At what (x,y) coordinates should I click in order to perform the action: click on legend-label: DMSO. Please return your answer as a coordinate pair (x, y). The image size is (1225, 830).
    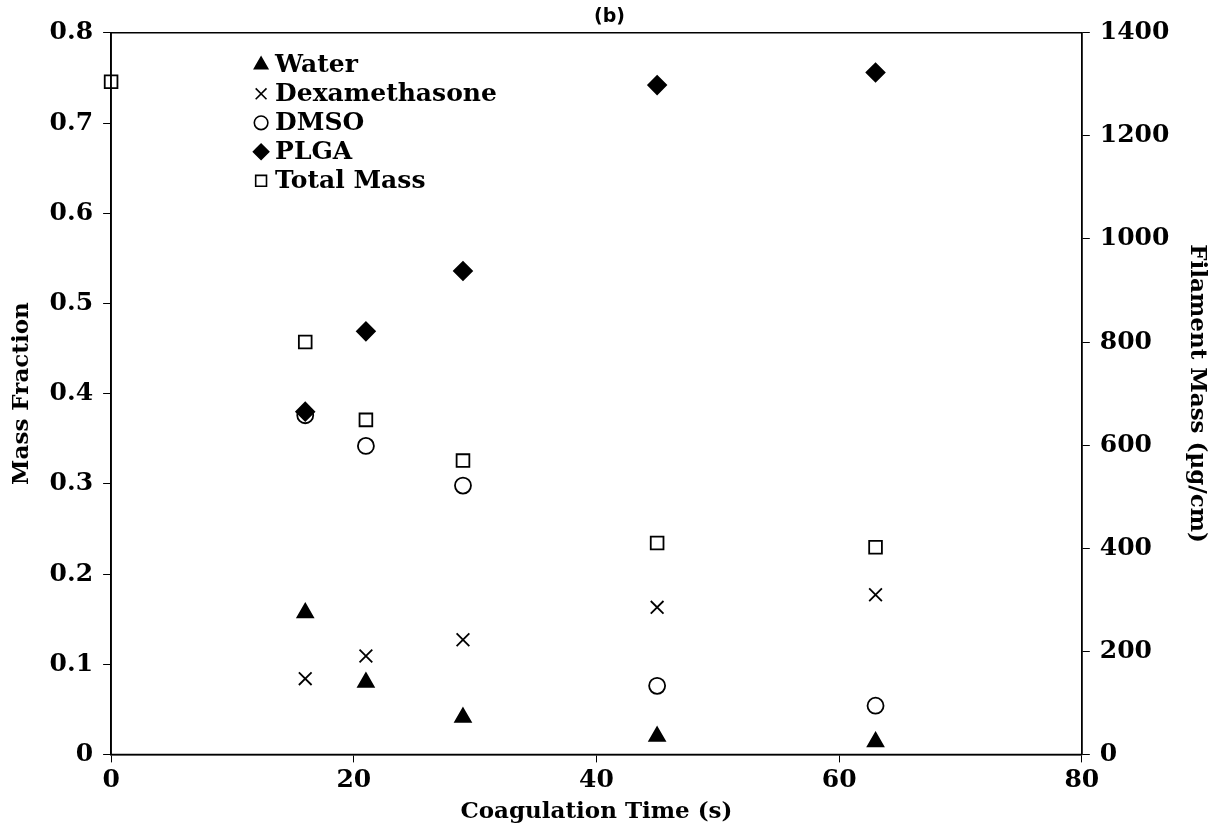
    Looking at the image, I should click on (320, 122).